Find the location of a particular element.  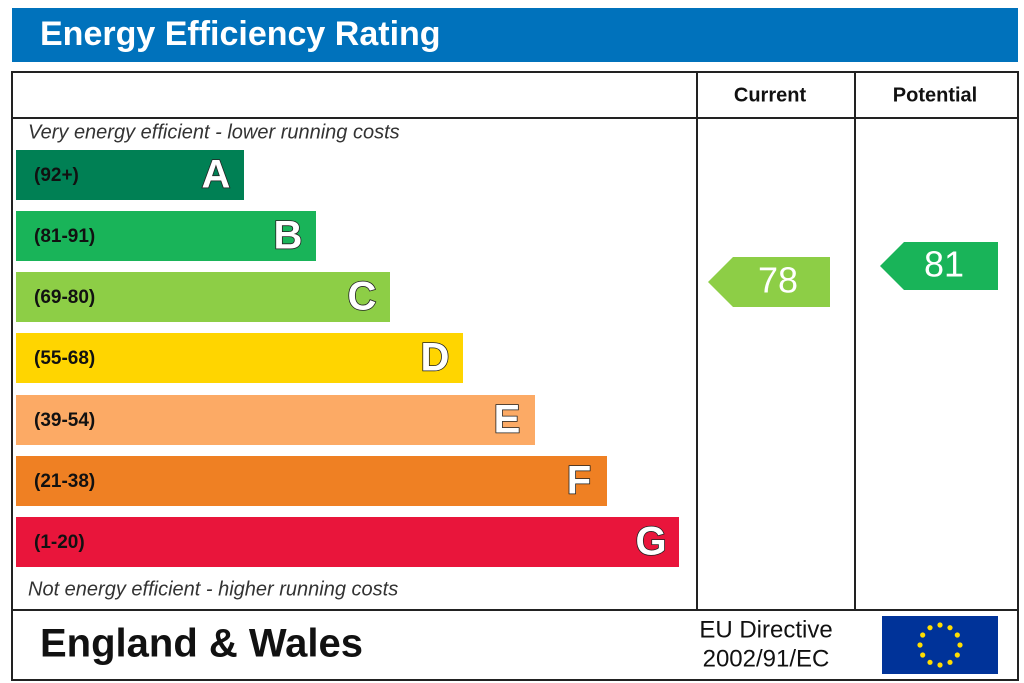

directive: EU Directive is located at coordinates (765, 629).